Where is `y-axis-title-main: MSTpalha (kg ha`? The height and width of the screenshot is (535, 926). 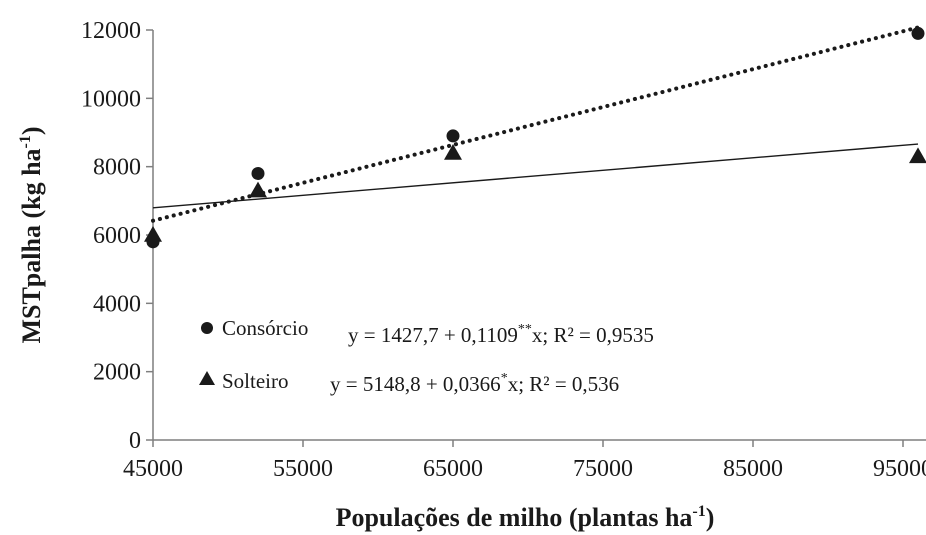 y-axis-title-main: MSTpalha (kg ha is located at coordinates (31, 245).